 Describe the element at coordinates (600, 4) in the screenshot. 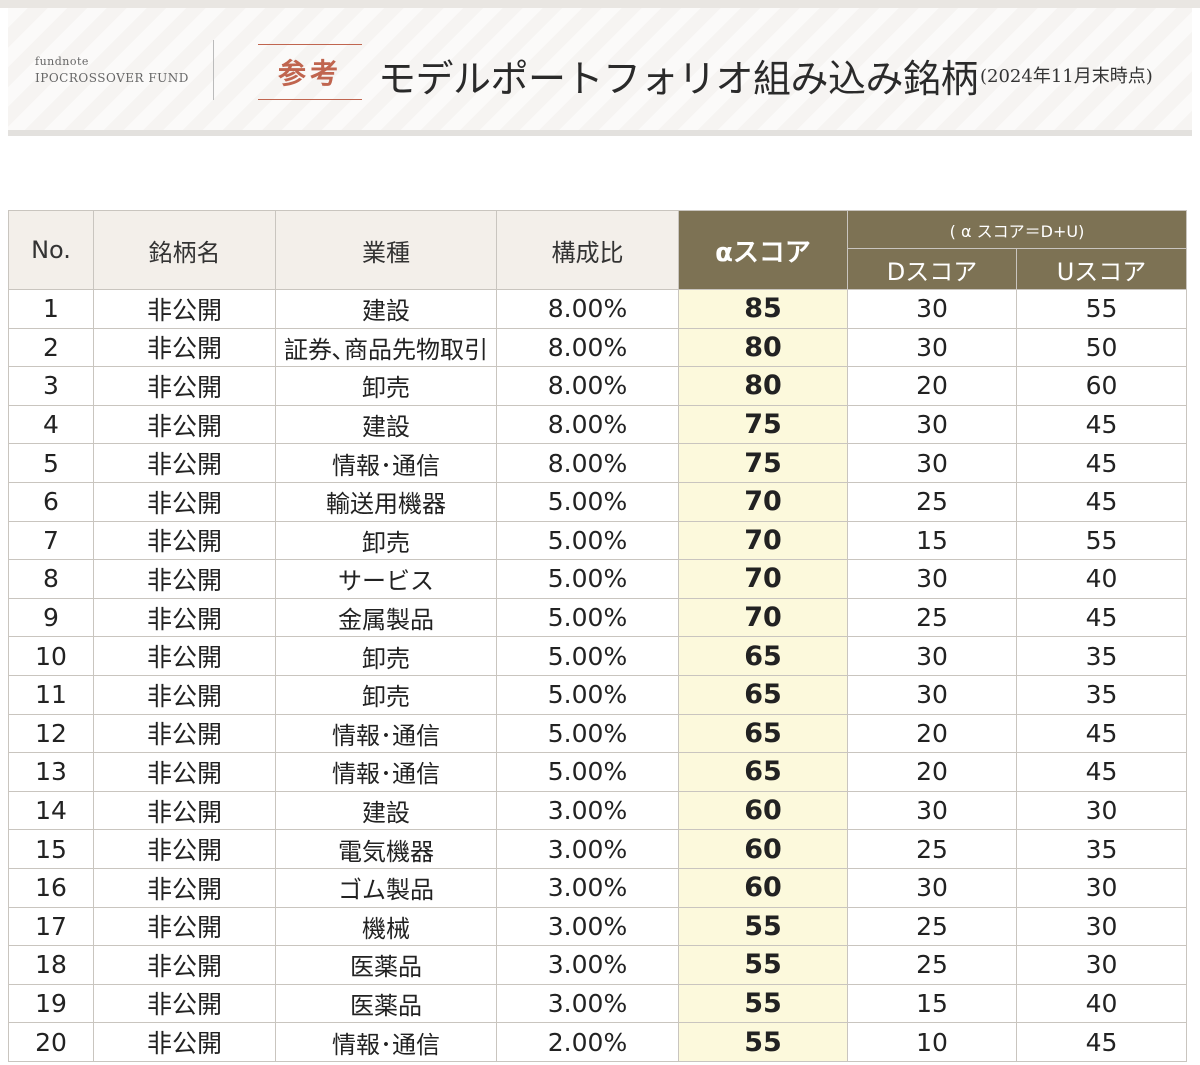

I see `top-strip` at that location.